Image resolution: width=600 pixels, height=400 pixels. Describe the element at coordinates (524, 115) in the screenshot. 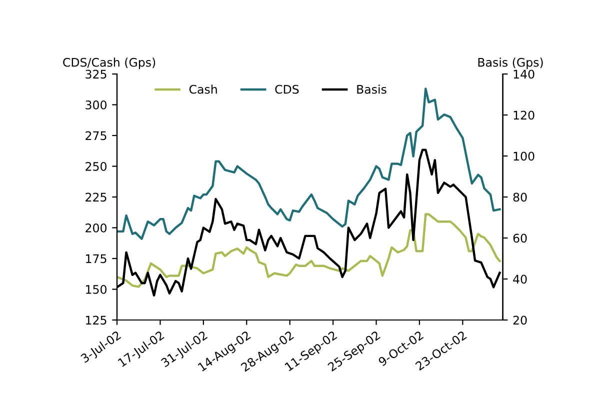

I see `y2-tick-label: 120` at that location.